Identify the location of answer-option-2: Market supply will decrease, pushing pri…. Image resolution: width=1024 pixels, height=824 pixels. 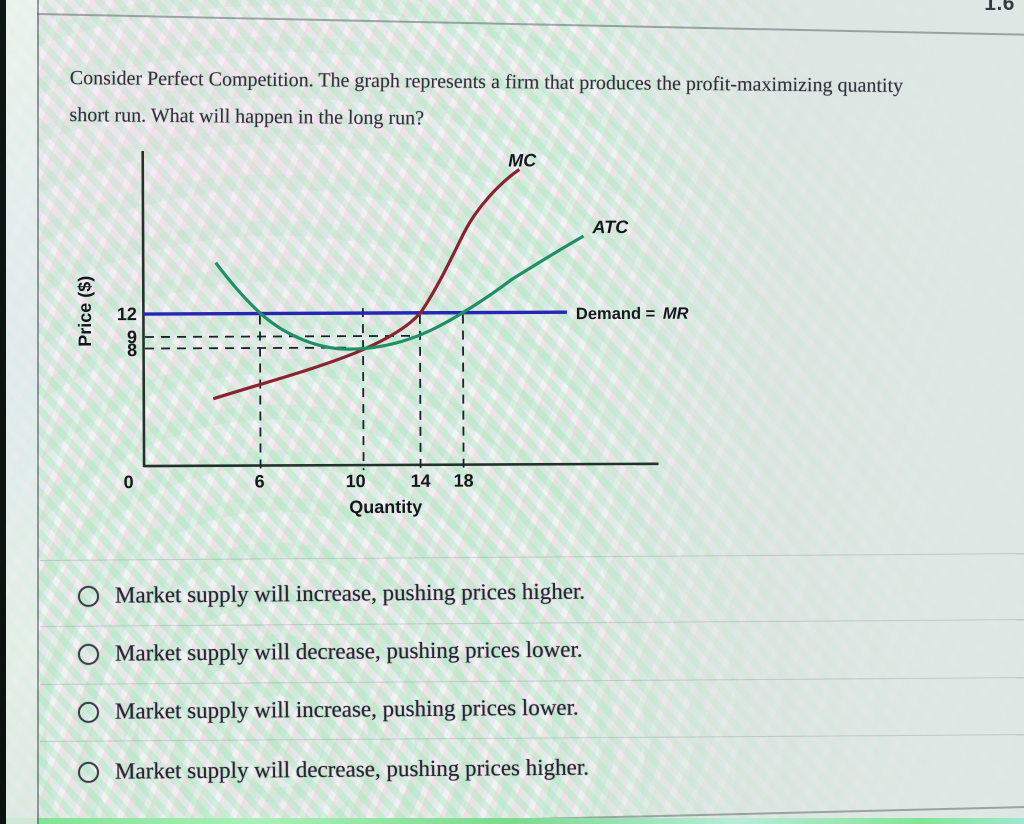
(330, 652).